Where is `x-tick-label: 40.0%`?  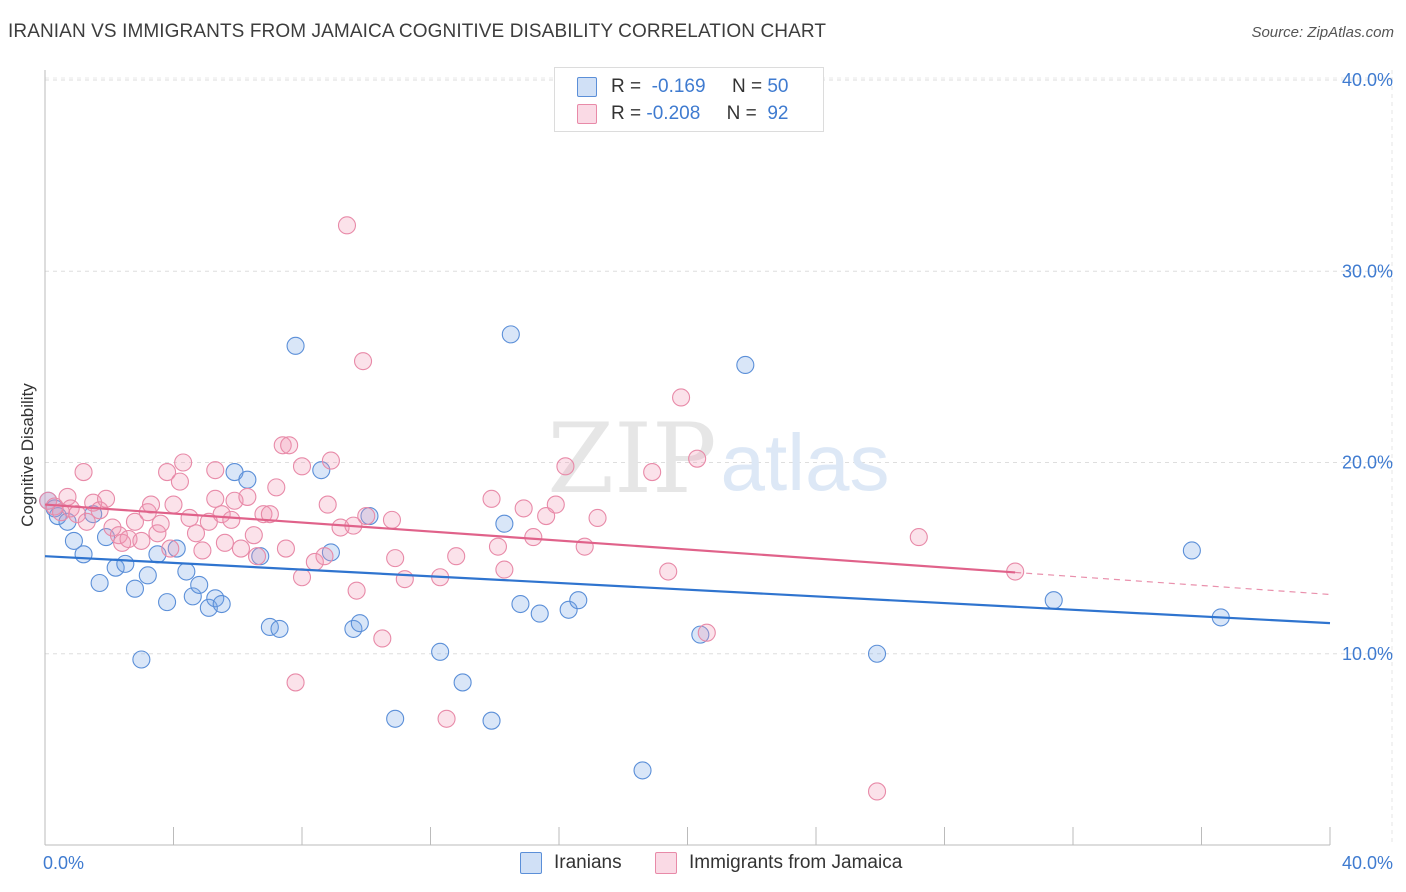
x-tick-label: 40.0% is located at coordinates (1367, 863).